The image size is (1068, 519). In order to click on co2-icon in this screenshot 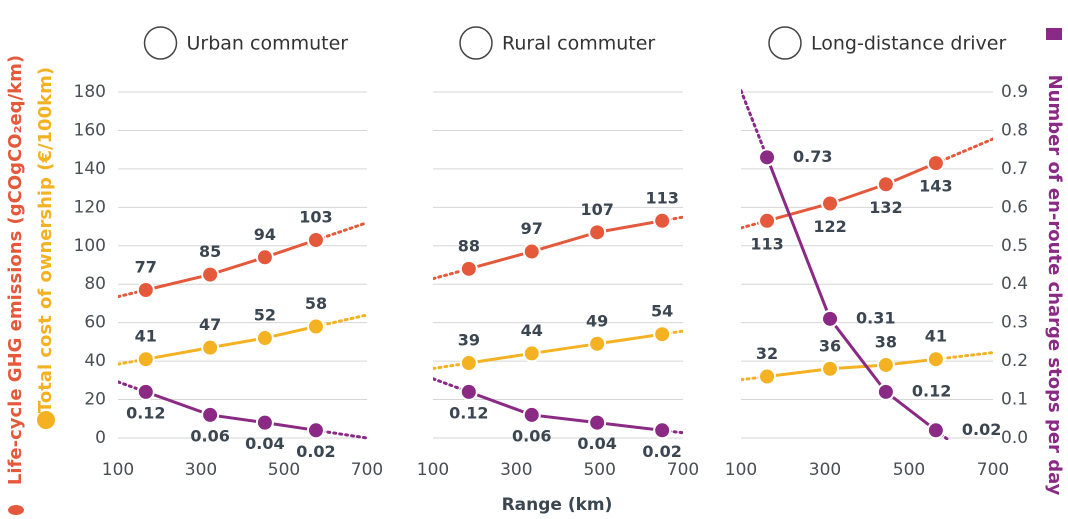, I will do `click(16, 510)`.